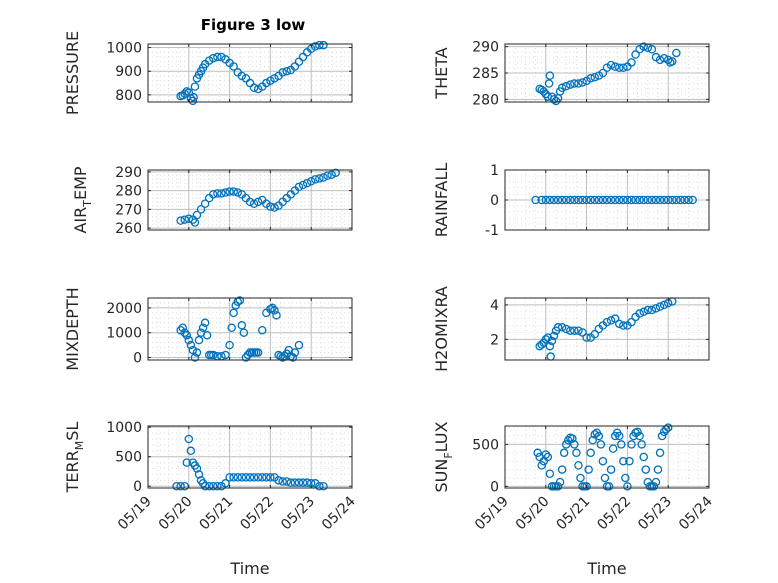 Image resolution: width=778 pixels, height=583 pixels. Describe the element at coordinates (492, 231) in the screenshot. I see `y-tick-label: -1` at that location.